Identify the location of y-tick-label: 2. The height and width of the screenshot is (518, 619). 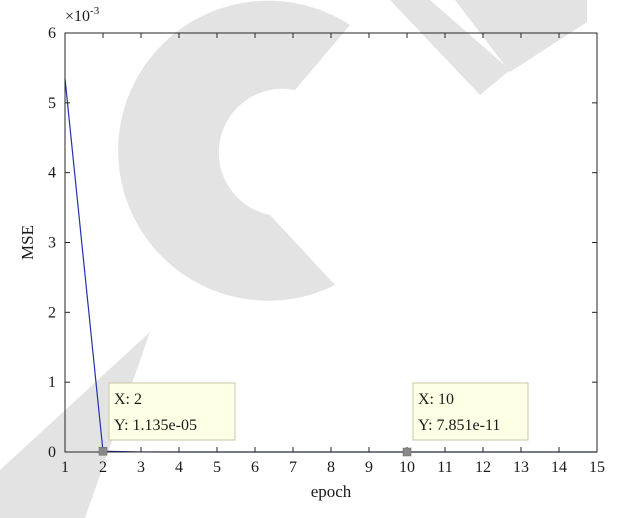
(52, 312).